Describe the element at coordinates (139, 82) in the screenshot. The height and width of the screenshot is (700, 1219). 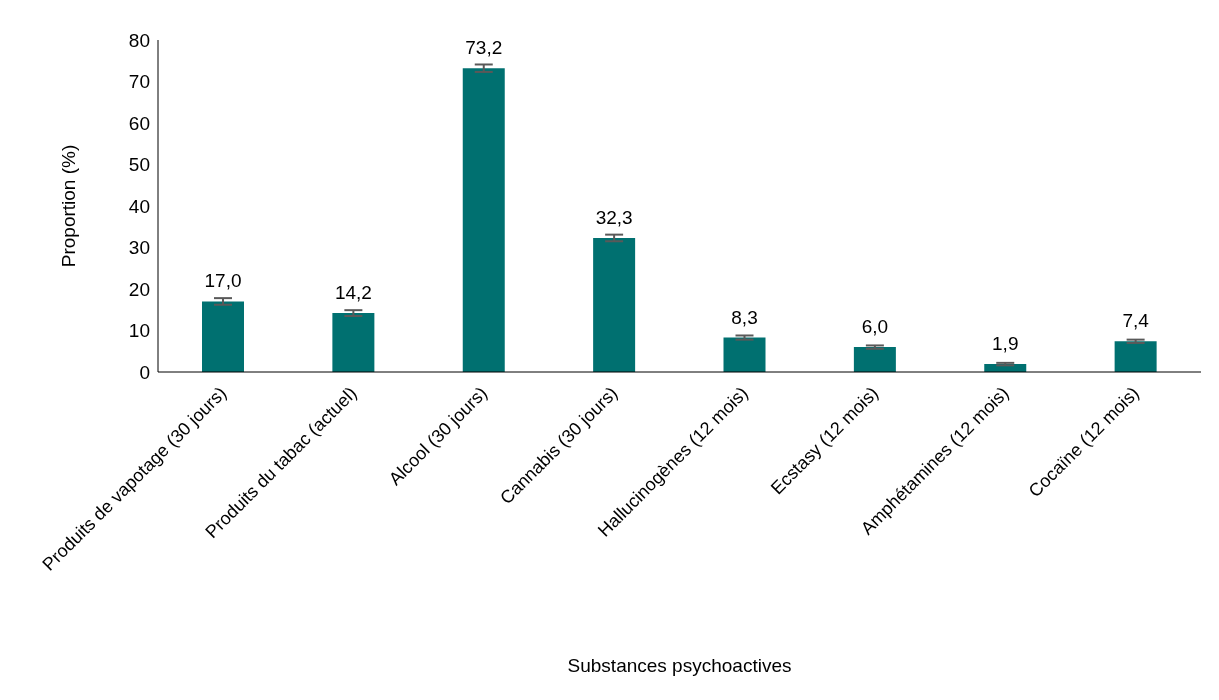
I see `y-tick-label: 70` at that location.